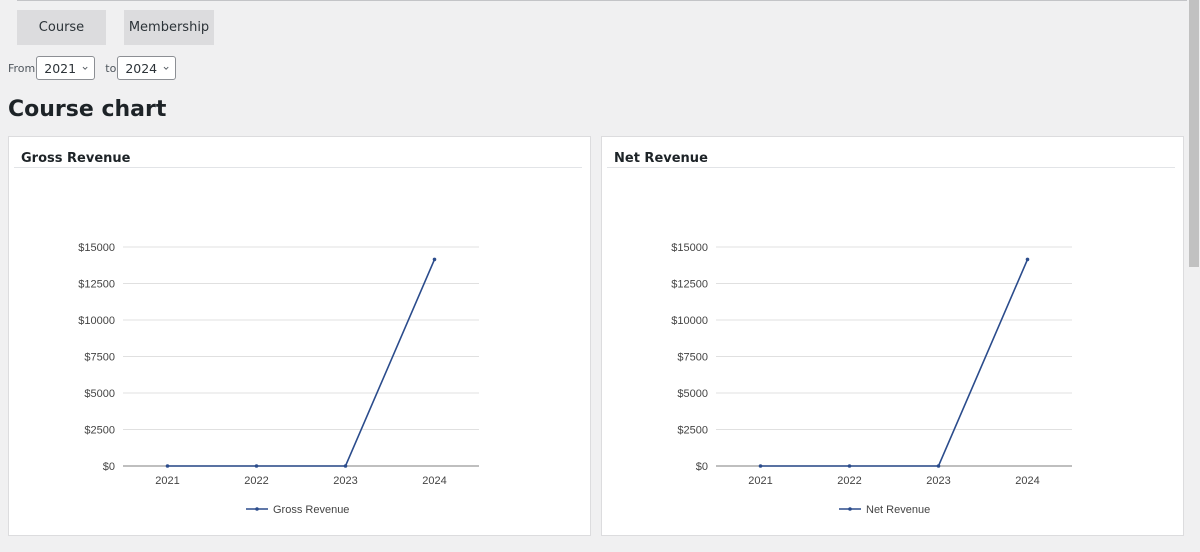 This screenshot has height=552, width=1200. Describe the element at coordinates (60, 68) in the screenshot. I see `from-year-value: 2021` at that location.